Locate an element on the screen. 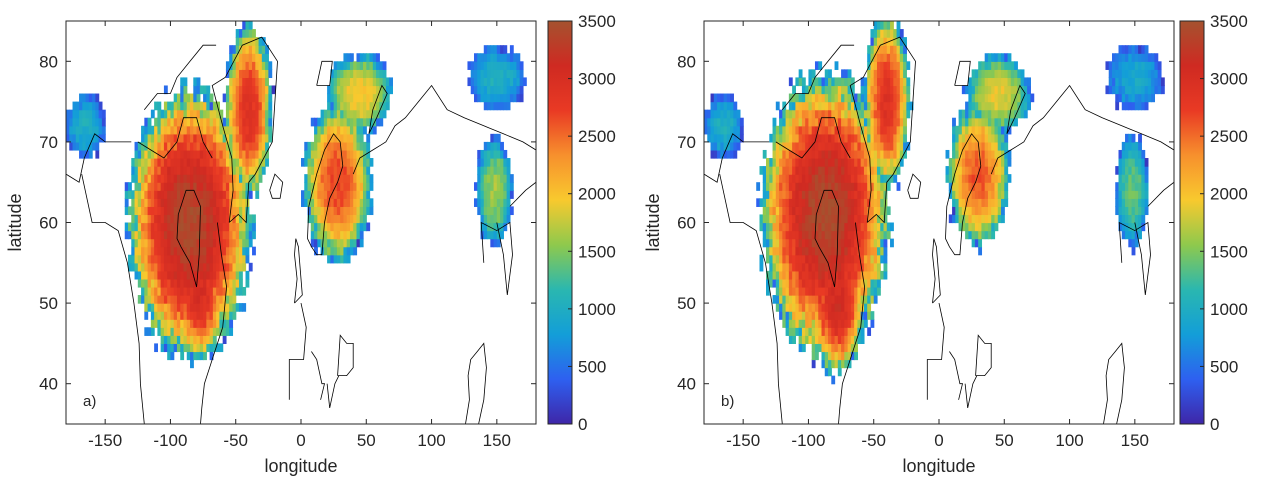 This screenshot has height=482, width=1264. y-tick-label: 40 is located at coordinates (686, 384).